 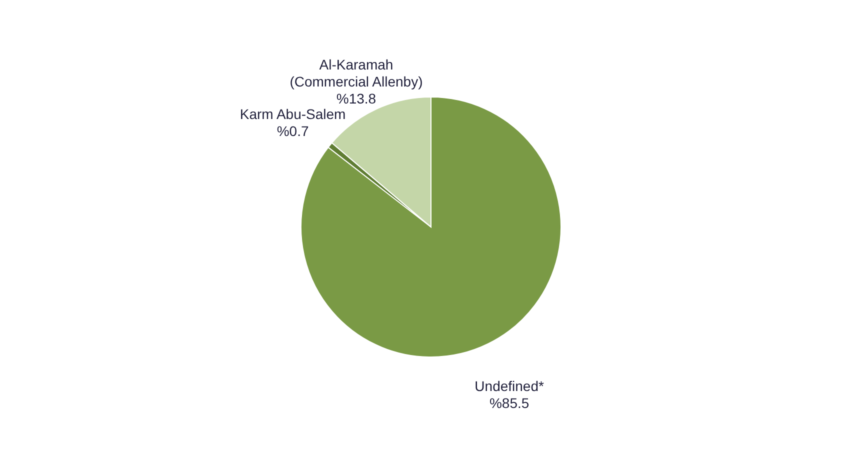 I want to click on data-label: %0.7, so click(x=292, y=130).